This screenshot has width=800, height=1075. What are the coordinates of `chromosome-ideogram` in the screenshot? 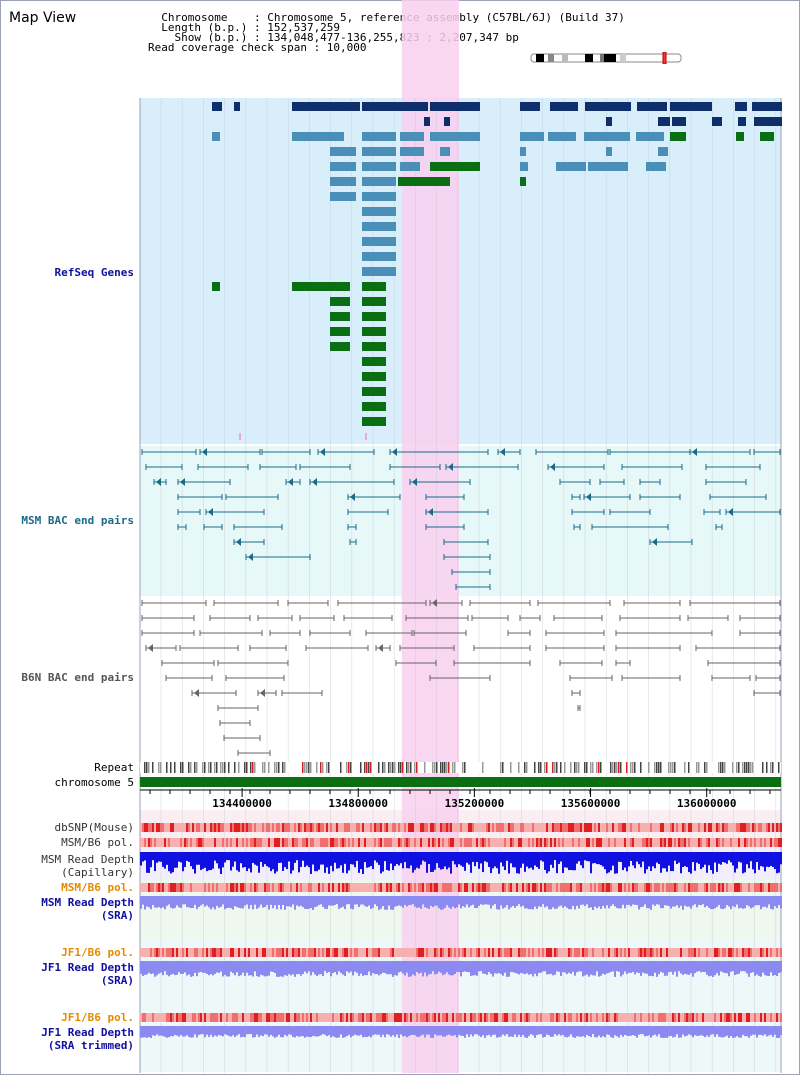 It's located at (606, 58).